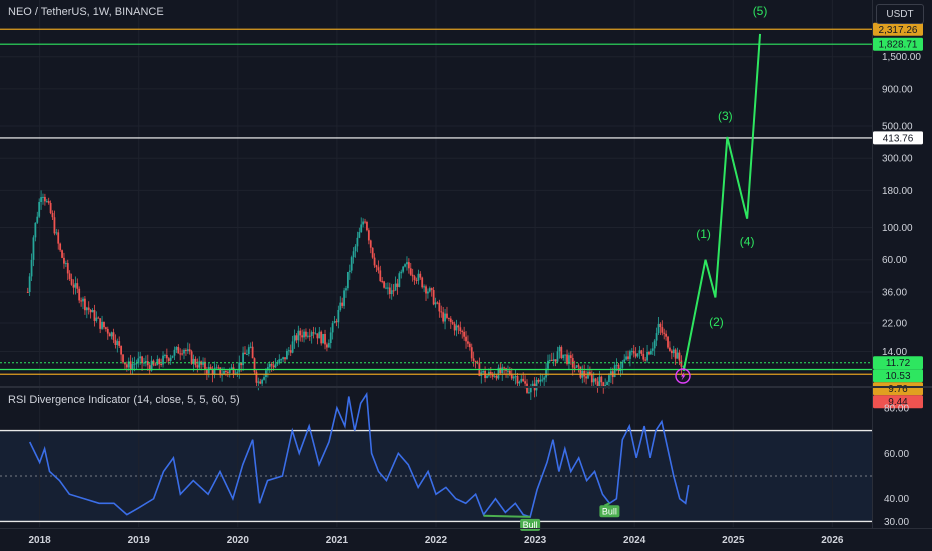 The width and height of the screenshot is (932, 551). I want to click on level-badge-1,828.71, so click(898, 44).